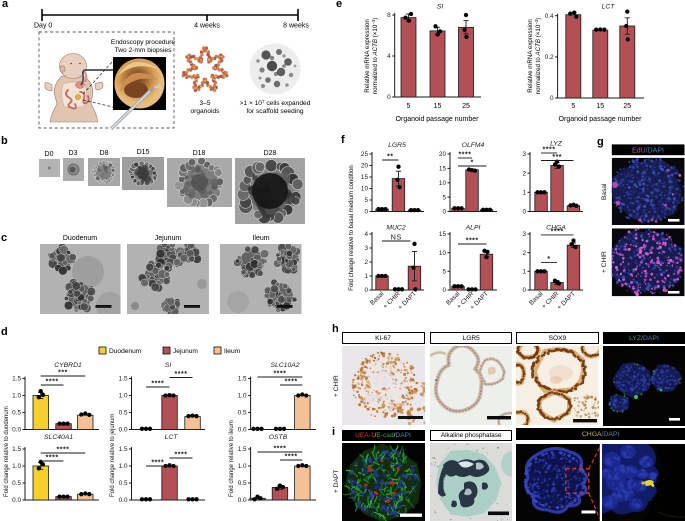 Image resolution: width=685 pixels, height=521 pixels. What do you see at coordinates (609, 7) in the screenshot?
I see `svg-text: LCT` at bounding box center [609, 7].